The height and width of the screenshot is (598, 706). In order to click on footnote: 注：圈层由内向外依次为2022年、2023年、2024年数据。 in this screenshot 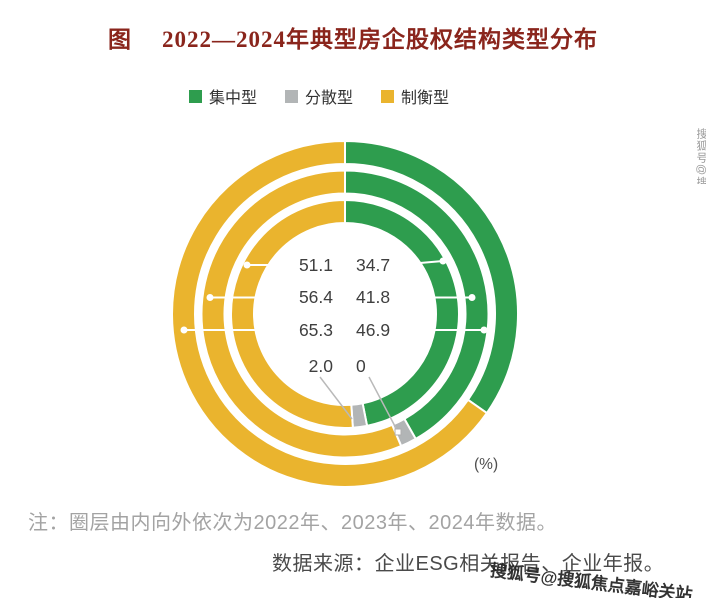, I will do `click(292, 523)`.